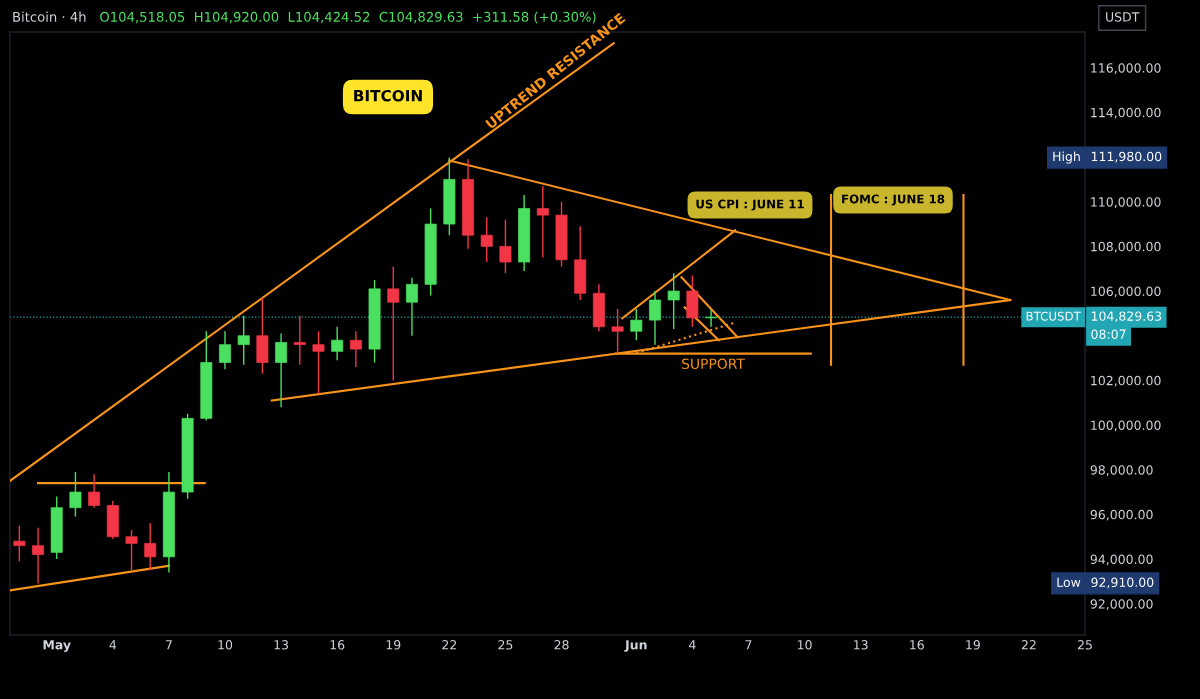  Describe the element at coordinates (1126, 202) in the screenshot. I see `y-tick-label: 110,000.00` at that location.